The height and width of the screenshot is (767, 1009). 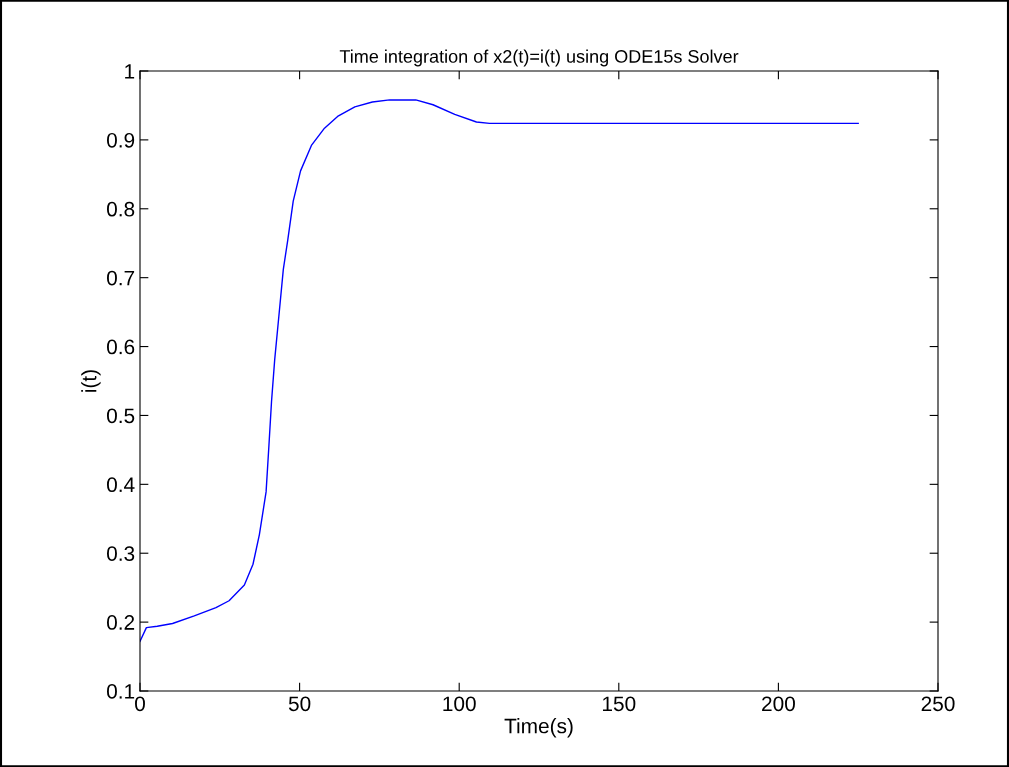 I want to click on y-tick-label: 0.1, so click(x=120, y=691).